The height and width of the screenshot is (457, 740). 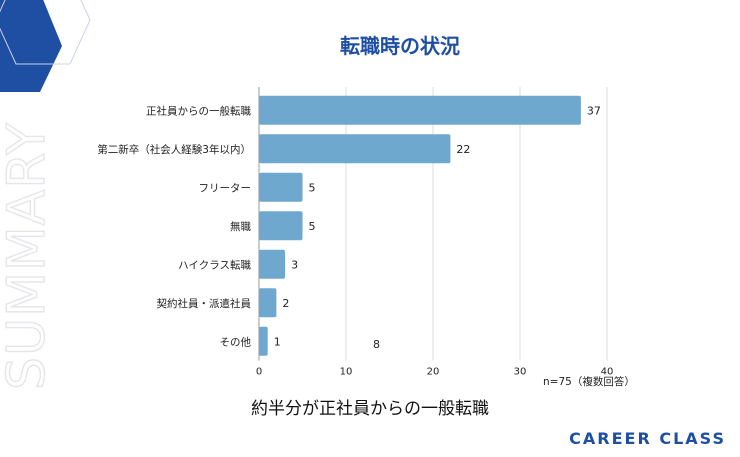 What do you see at coordinates (589, 382) in the screenshot?
I see `sample-note: n=75（複数回答）` at bounding box center [589, 382].